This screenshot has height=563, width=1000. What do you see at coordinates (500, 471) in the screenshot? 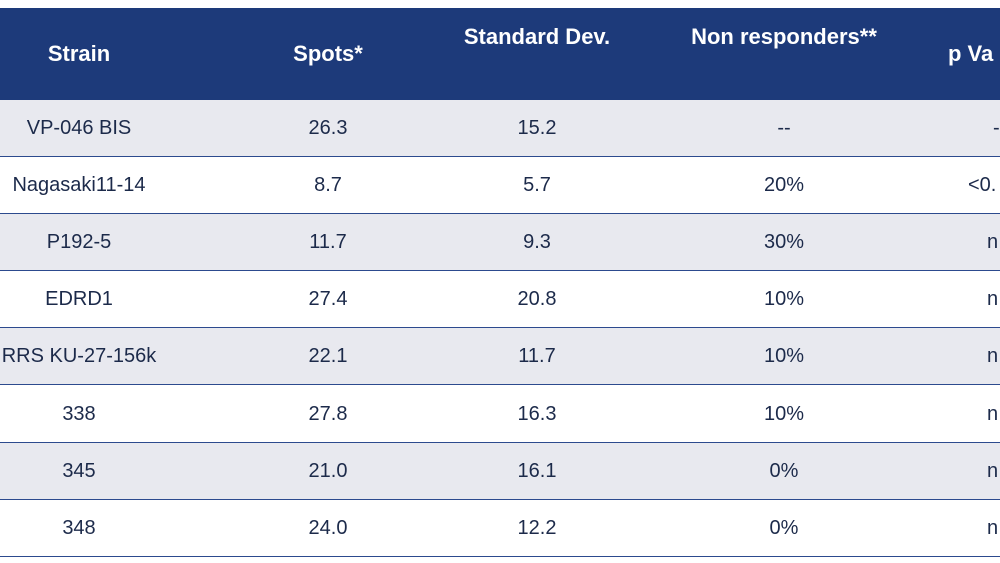
I see `table-row: 345 21.0 16.1 0% n` at bounding box center [500, 471].